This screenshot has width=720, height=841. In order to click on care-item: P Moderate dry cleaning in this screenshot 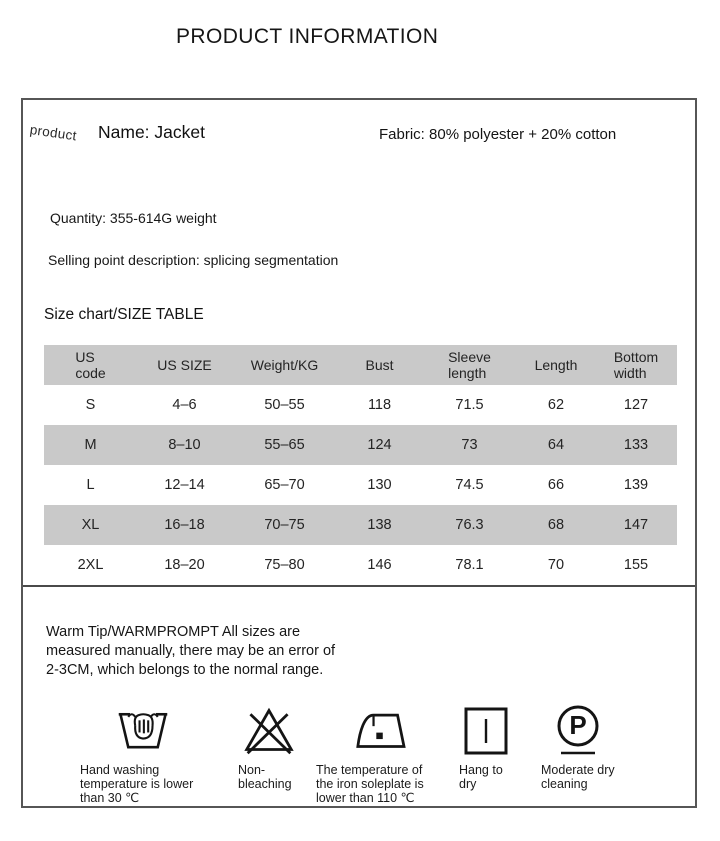, I will do `click(596, 747)`.